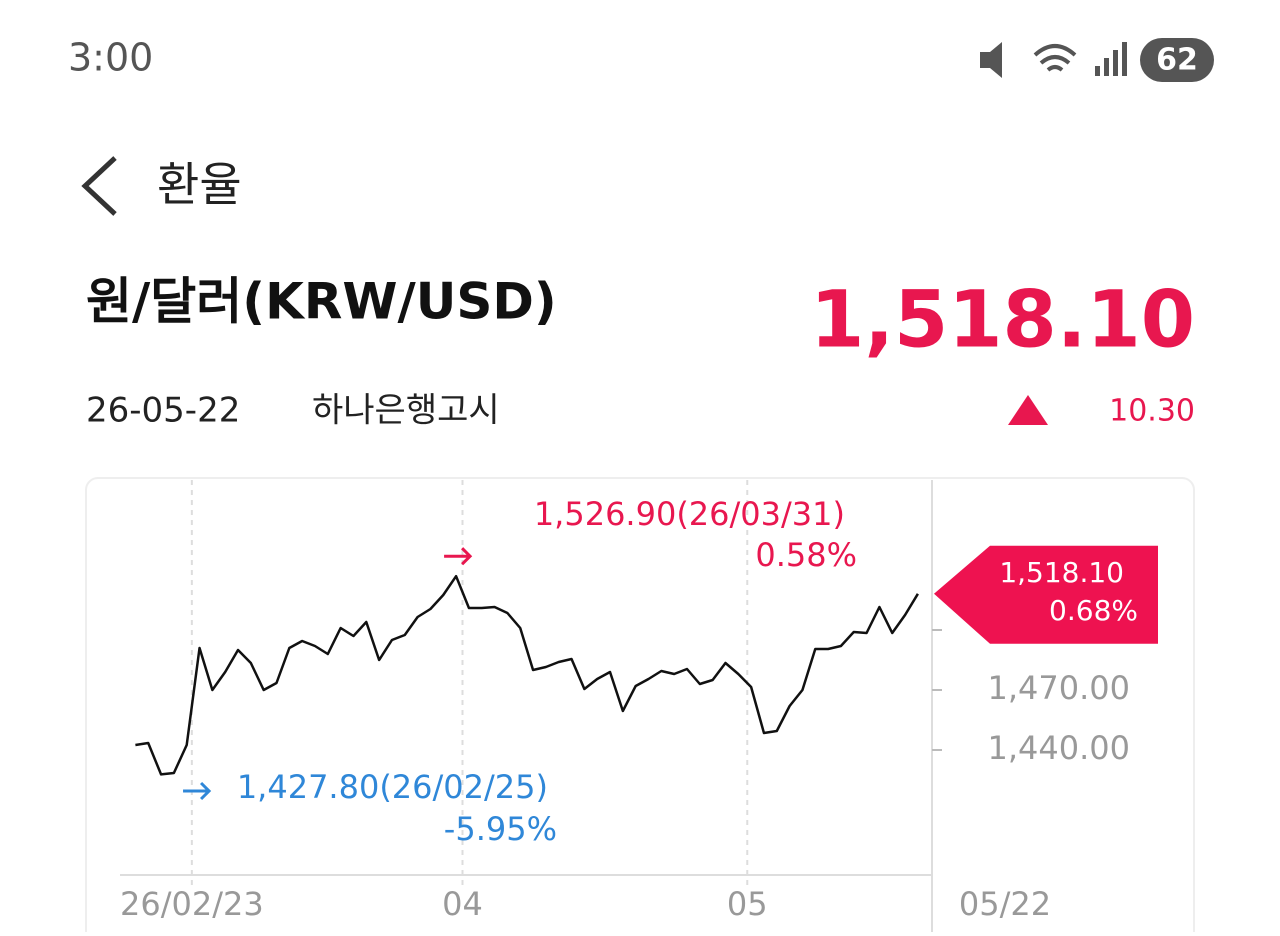  Describe the element at coordinates (806, 555) in the screenshot. I see `max-pct: 0.58%` at that location.